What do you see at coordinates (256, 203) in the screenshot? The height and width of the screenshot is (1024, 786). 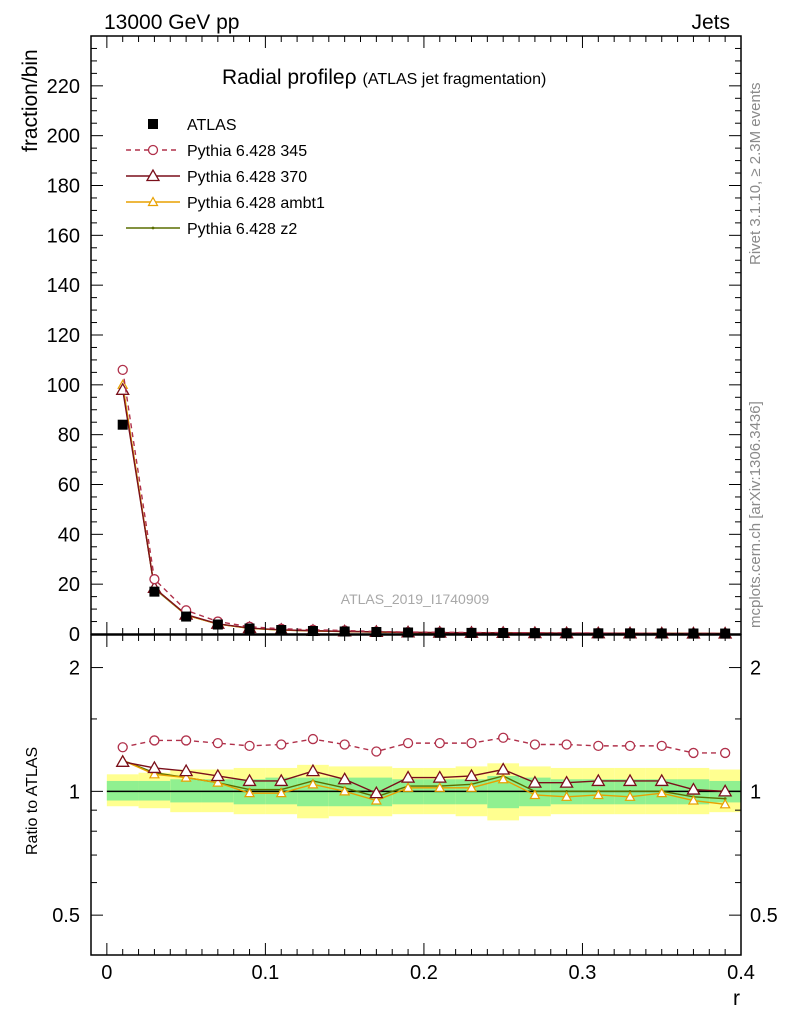 I see `legend-label-pythia-6-428-ambt1: Pythia 6.428 ambt1` at bounding box center [256, 203].